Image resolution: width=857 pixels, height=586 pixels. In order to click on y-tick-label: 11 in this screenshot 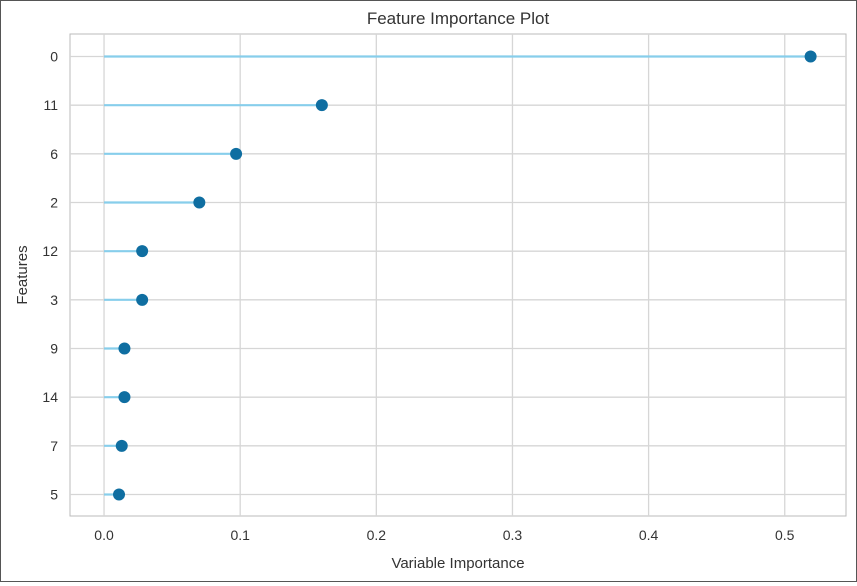, I will do `click(50, 105)`.